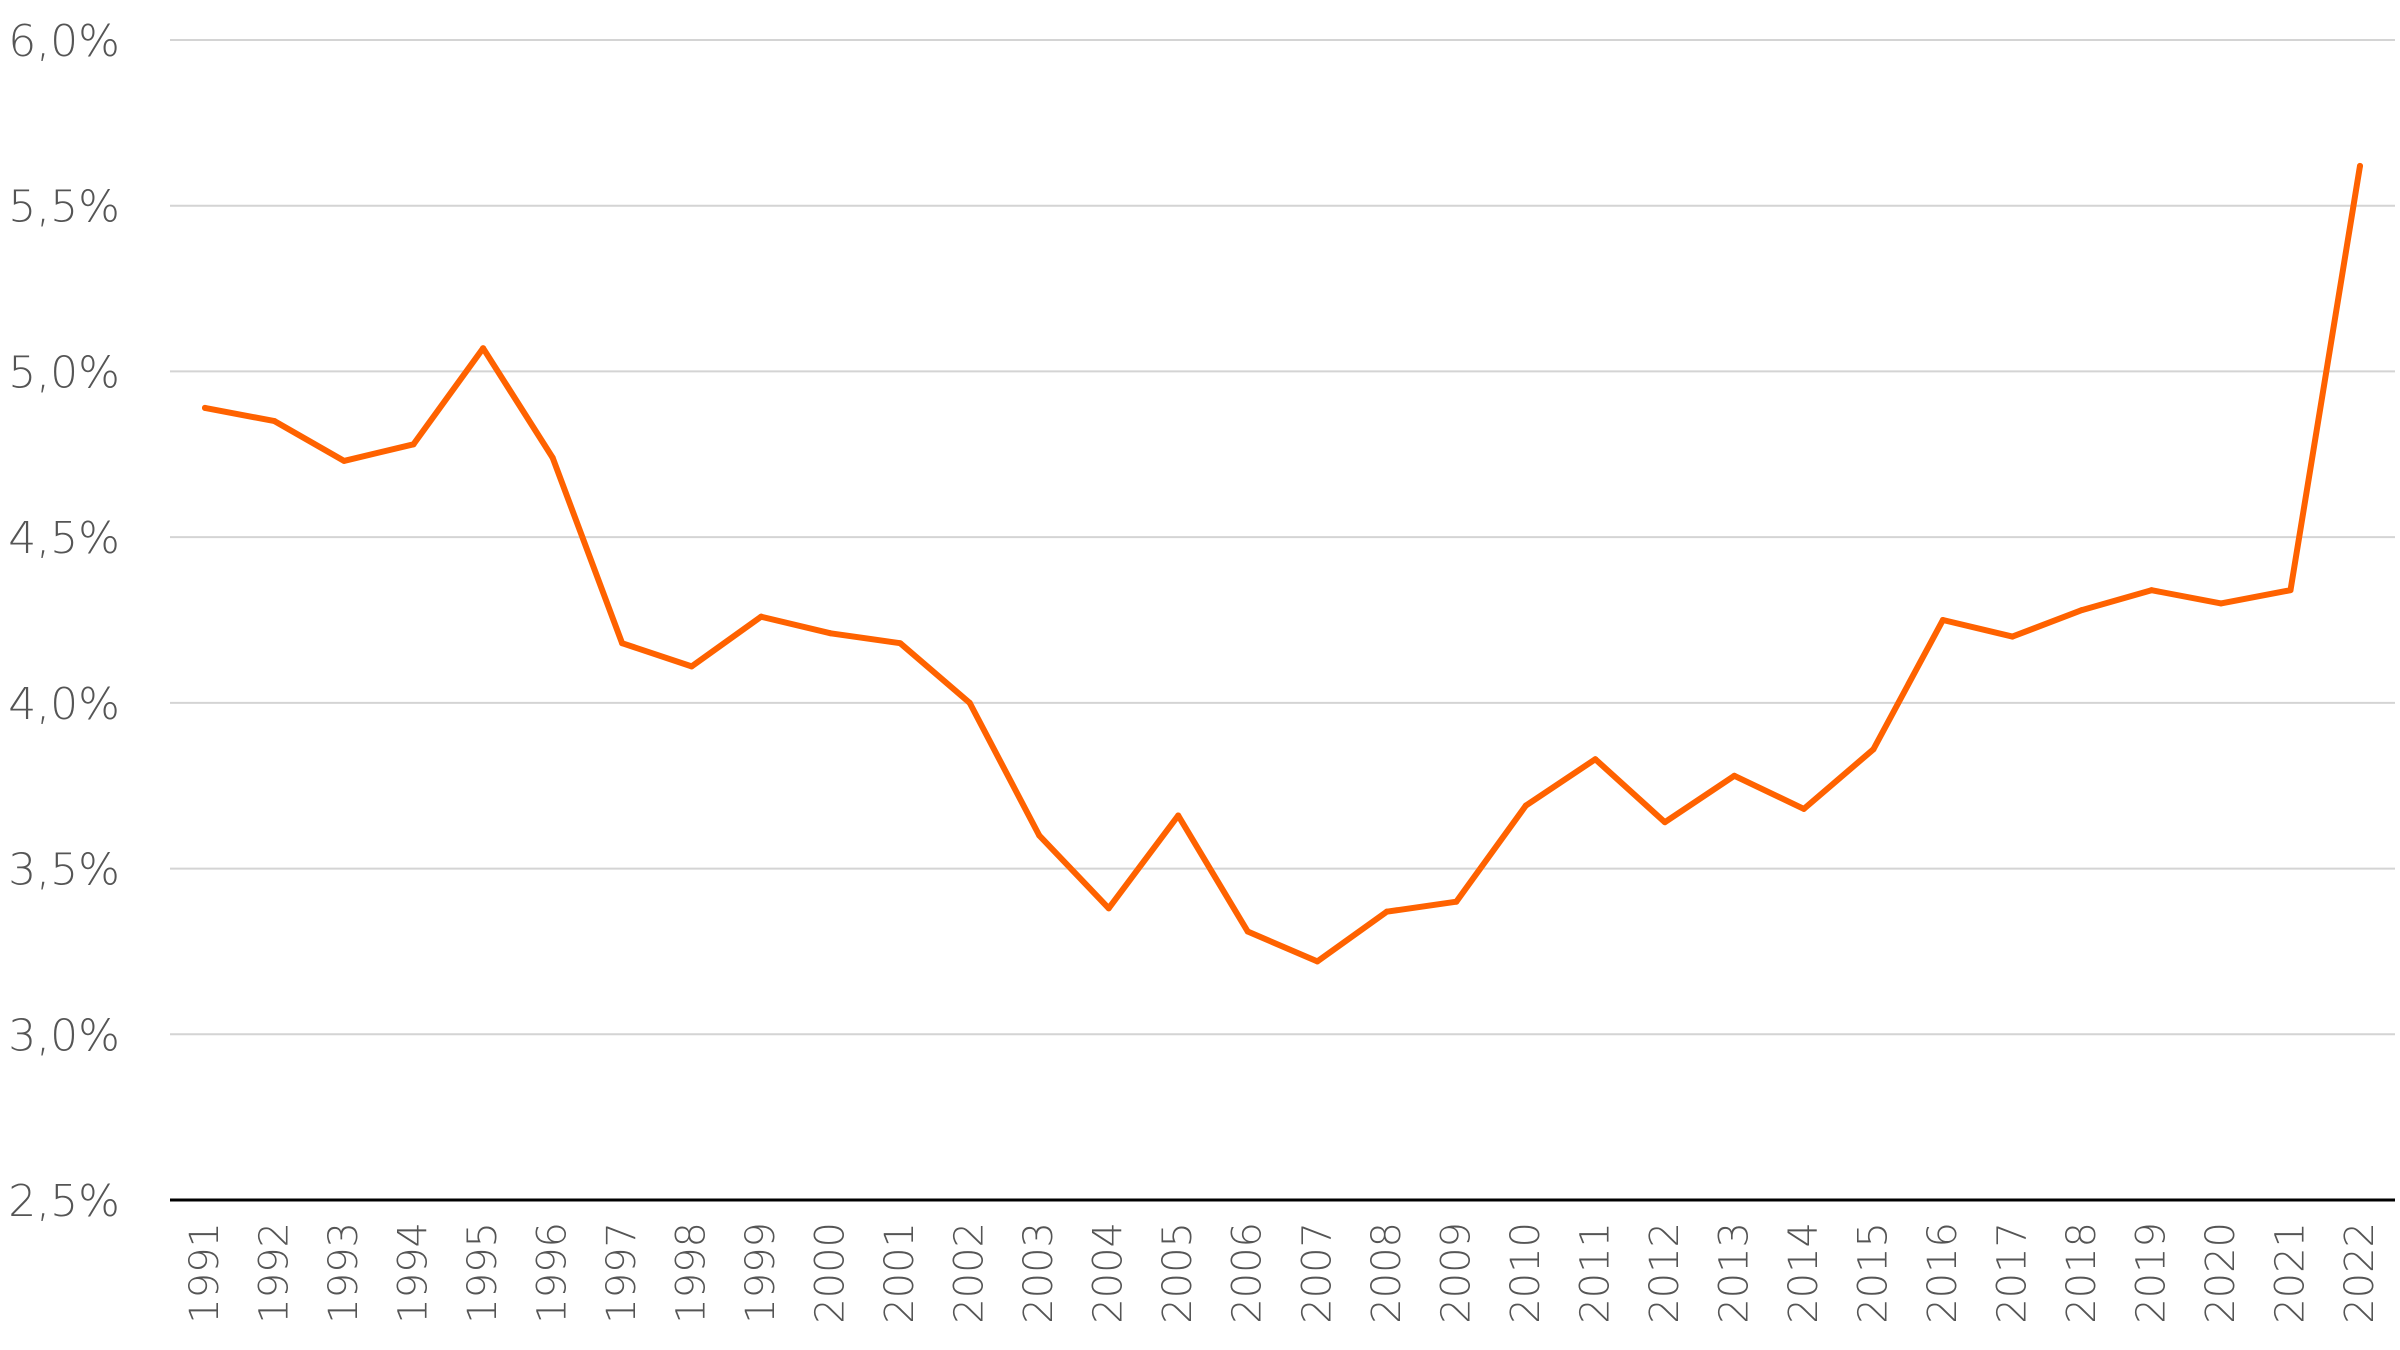 The width and height of the screenshot is (2400, 1350). Describe the element at coordinates (692, 1273) in the screenshot. I see `x-tick-label: 1998` at that location.